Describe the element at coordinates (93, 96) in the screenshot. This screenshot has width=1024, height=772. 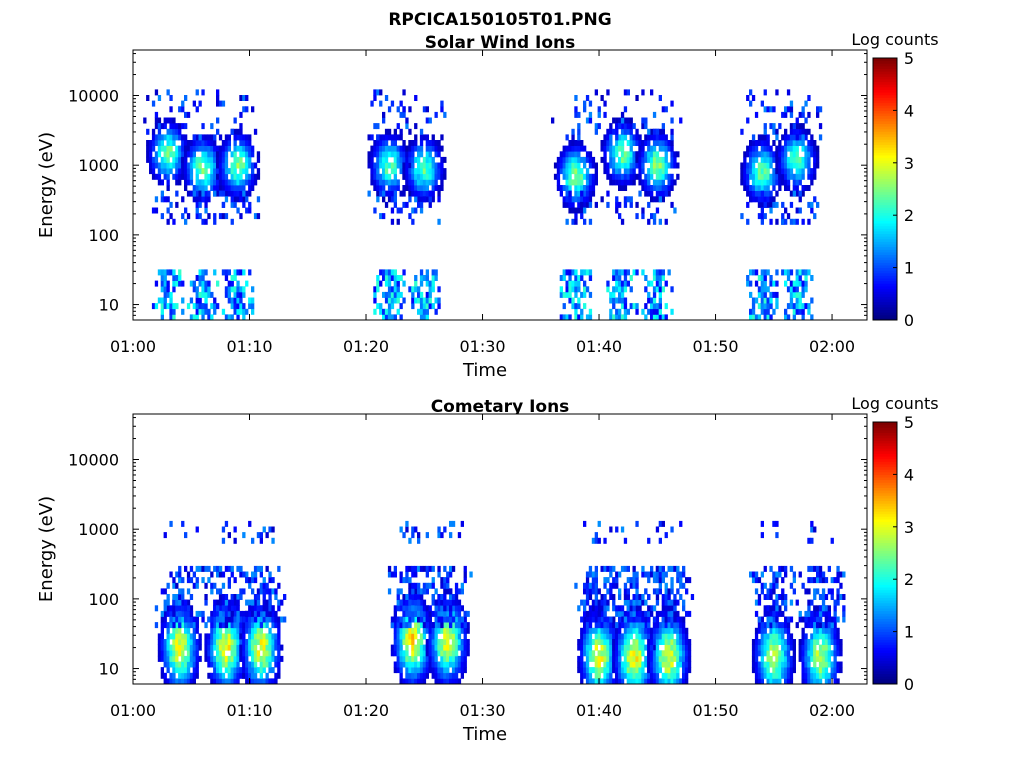
I see `y-tick-label: 10000` at that location.